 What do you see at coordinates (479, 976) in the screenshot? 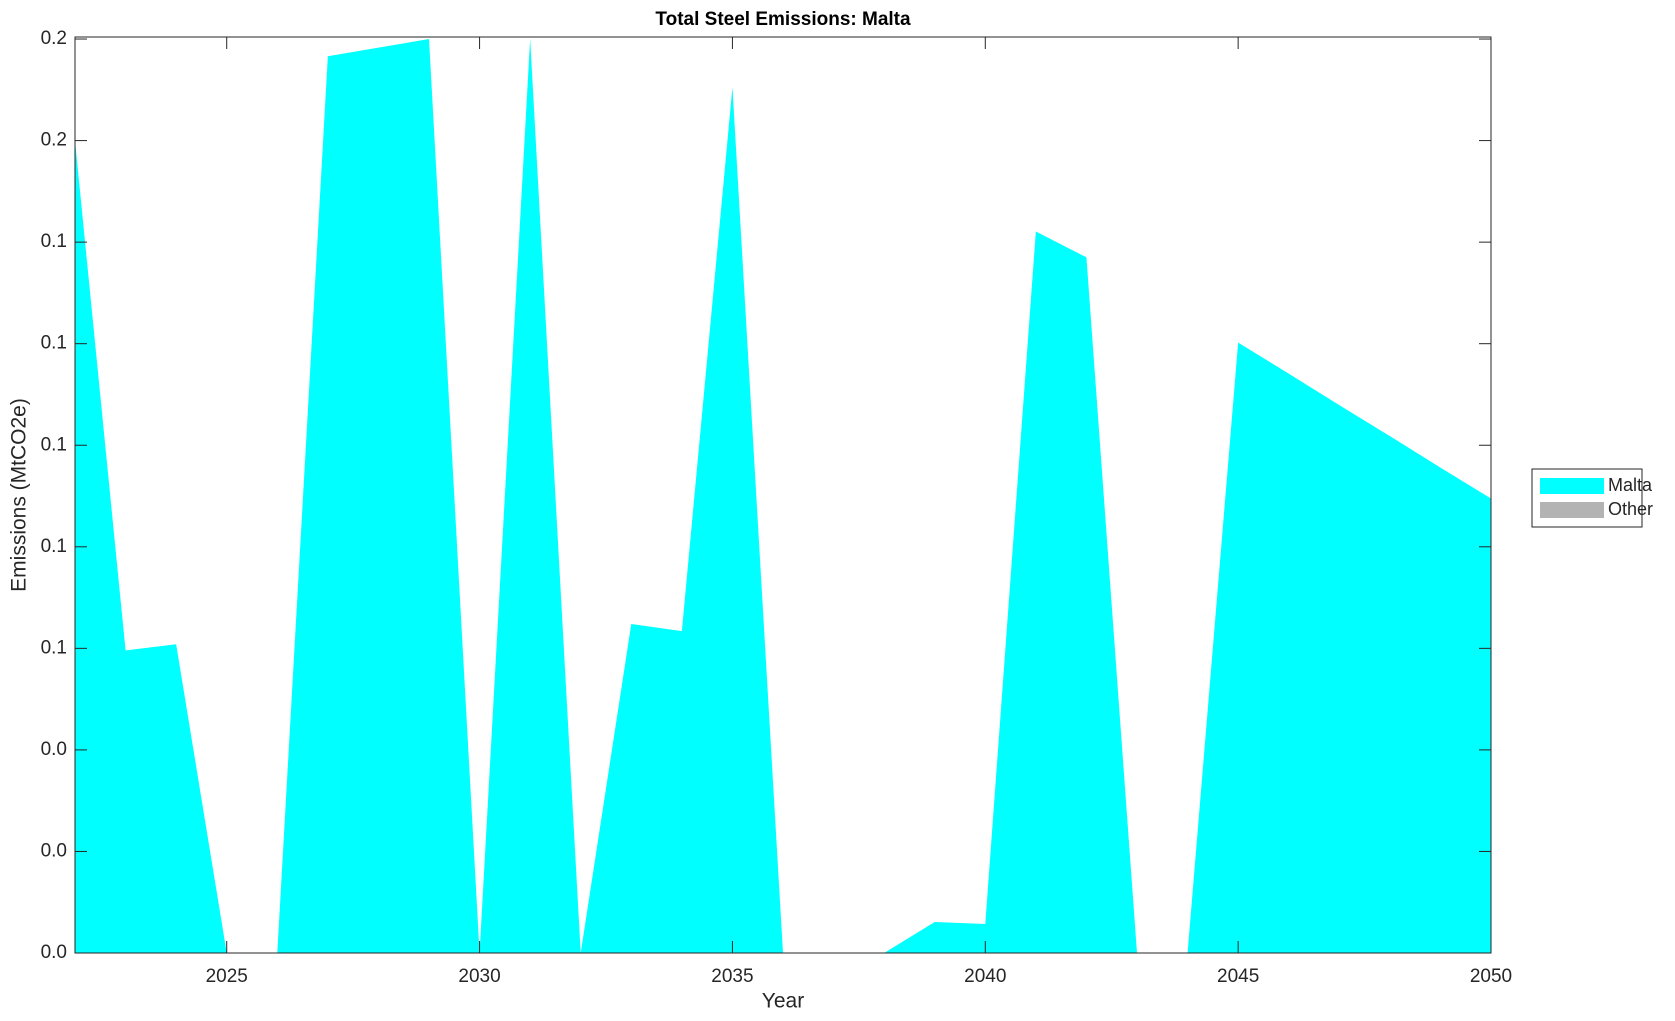
I see `x-tick-label: 2030` at bounding box center [479, 976].